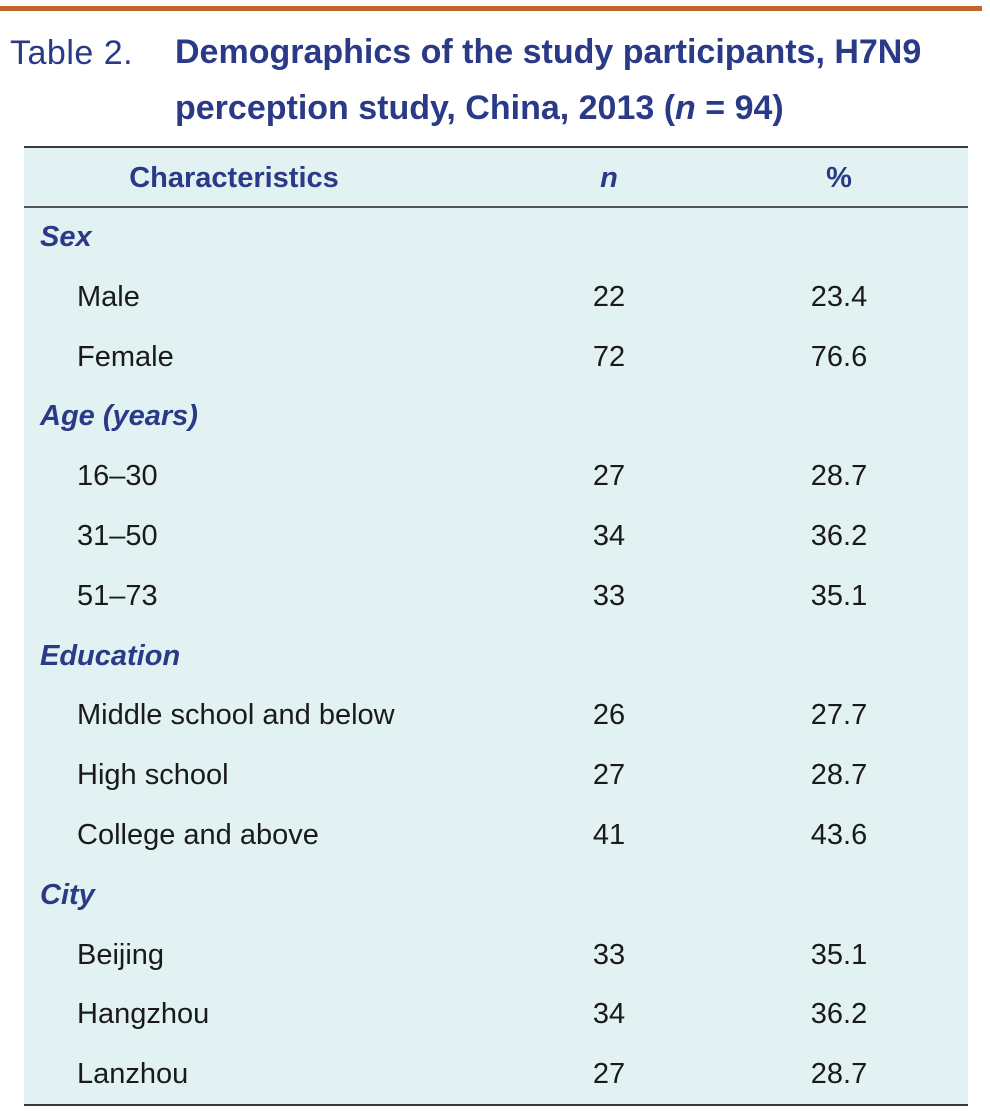 This screenshot has height=1111, width=990. Describe the element at coordinates (496, 956) in the screenshot. I see `table-row: Beijing 33 35.1` at that location.